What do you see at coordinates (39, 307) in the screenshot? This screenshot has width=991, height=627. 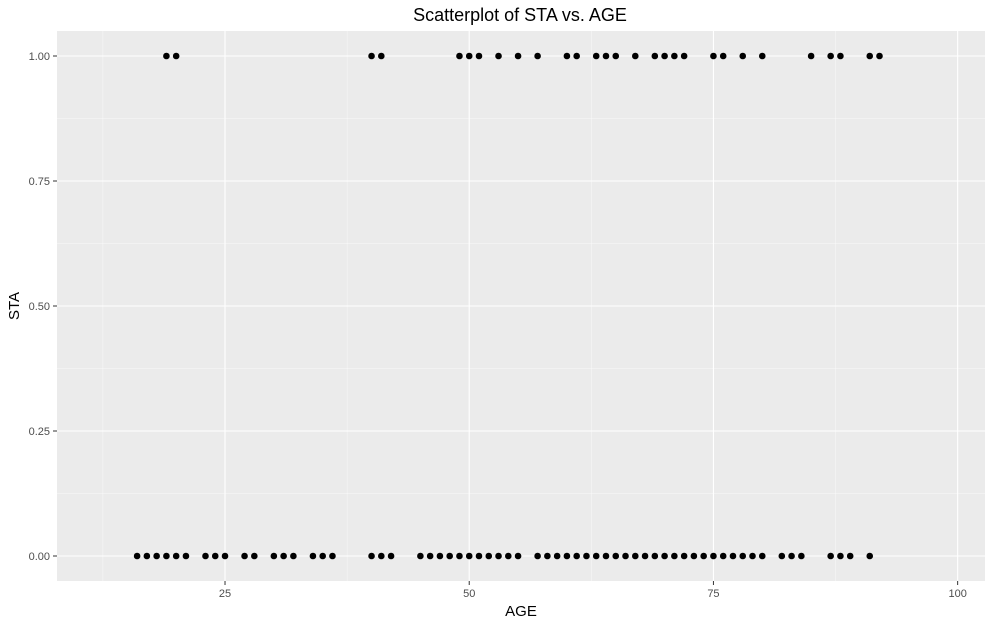 I see `y-tick-label: 0.50` at bounding box center [39, 307].